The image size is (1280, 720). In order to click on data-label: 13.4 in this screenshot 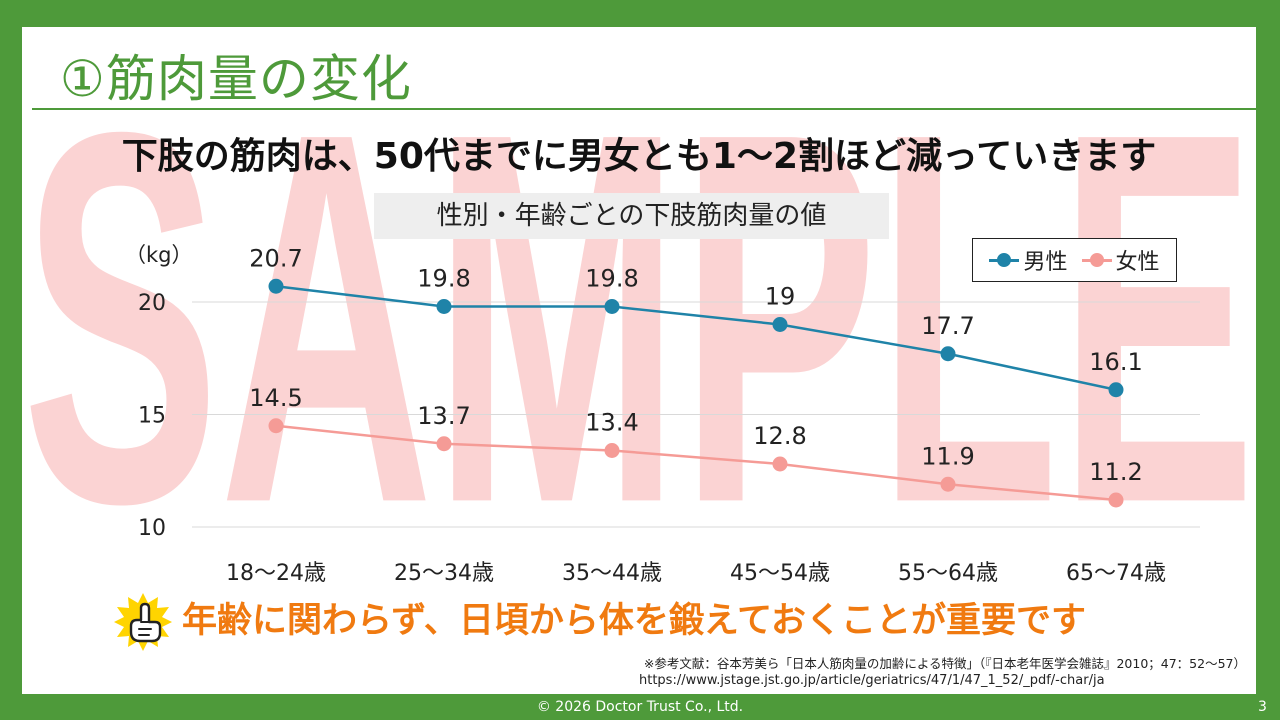, I will do `click(611, 423)`.